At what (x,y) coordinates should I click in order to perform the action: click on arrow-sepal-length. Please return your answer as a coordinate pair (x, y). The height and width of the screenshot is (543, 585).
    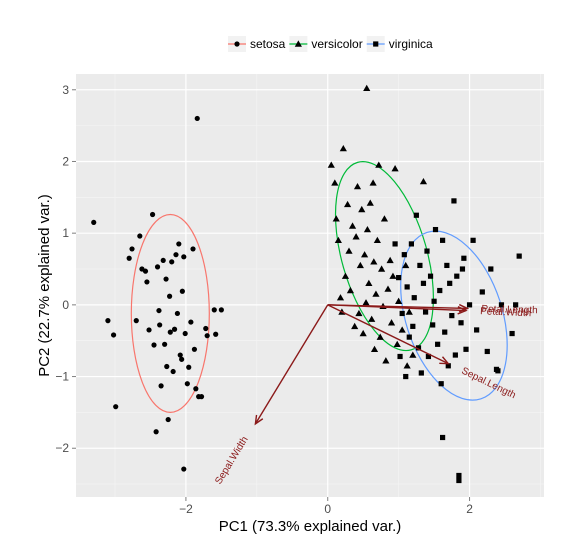
    Looking at the image, I should click on (388, 334).